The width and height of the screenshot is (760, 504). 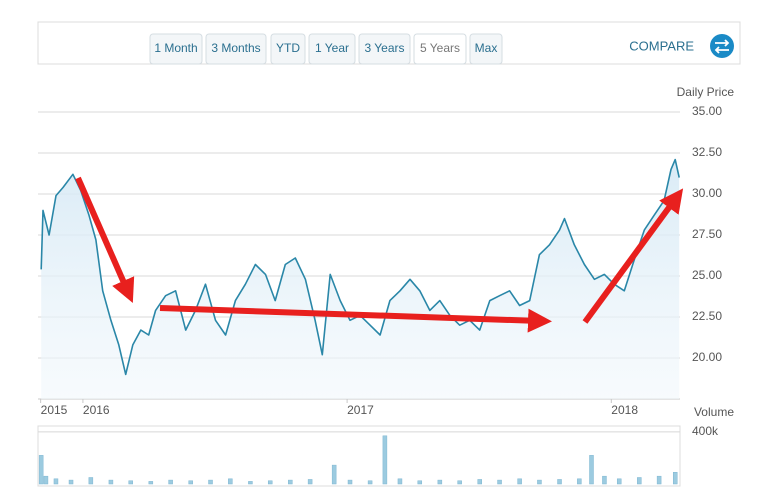 I want to click on range-tab: 3 Months, so click(x=236, y=49).